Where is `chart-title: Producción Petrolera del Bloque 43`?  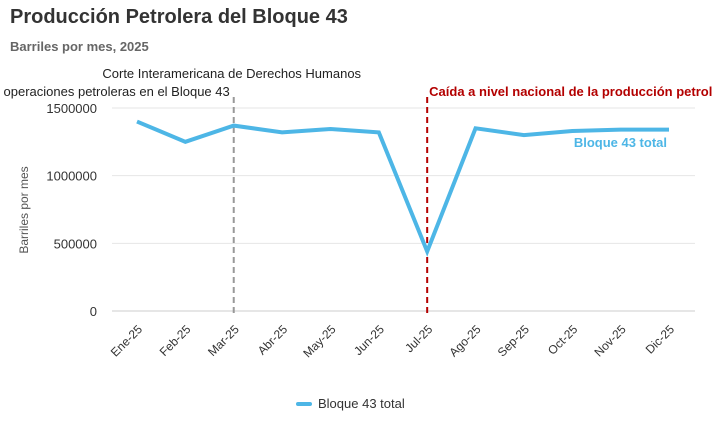 chart-title: Producción Petrolera del Bloque 43 is located at coordinates (179, 17).